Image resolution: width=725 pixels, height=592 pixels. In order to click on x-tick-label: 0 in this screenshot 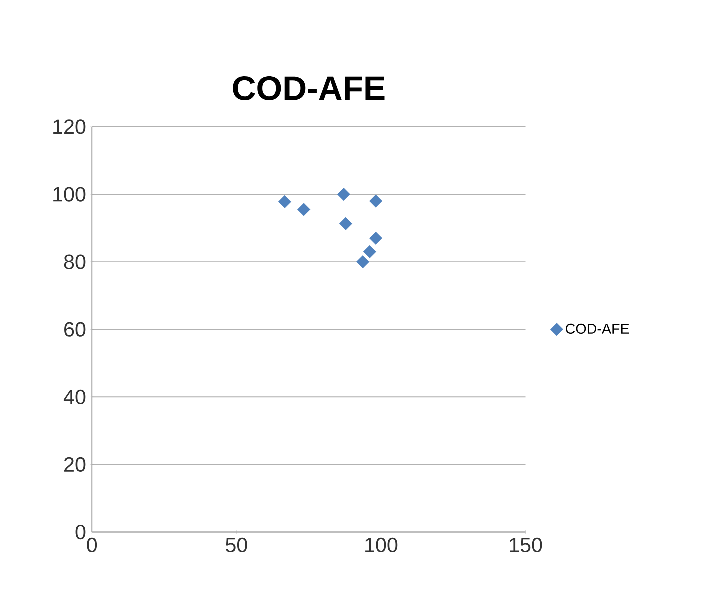, I will do `click(92, 545)`.